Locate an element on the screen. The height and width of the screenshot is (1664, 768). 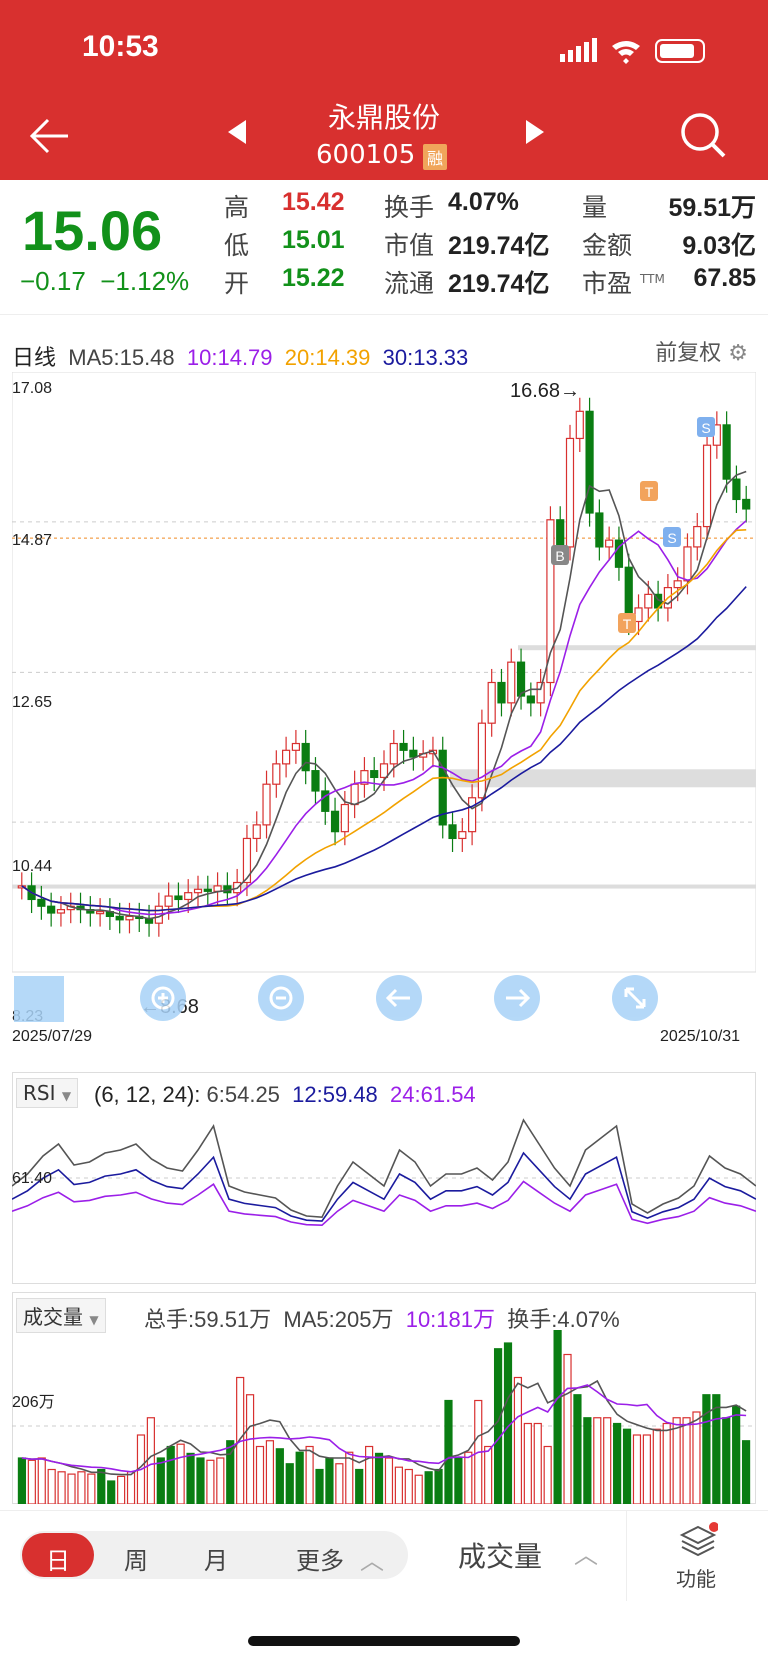
rsi-ref-label: 61.40 is located at coordinates (32, 1178).